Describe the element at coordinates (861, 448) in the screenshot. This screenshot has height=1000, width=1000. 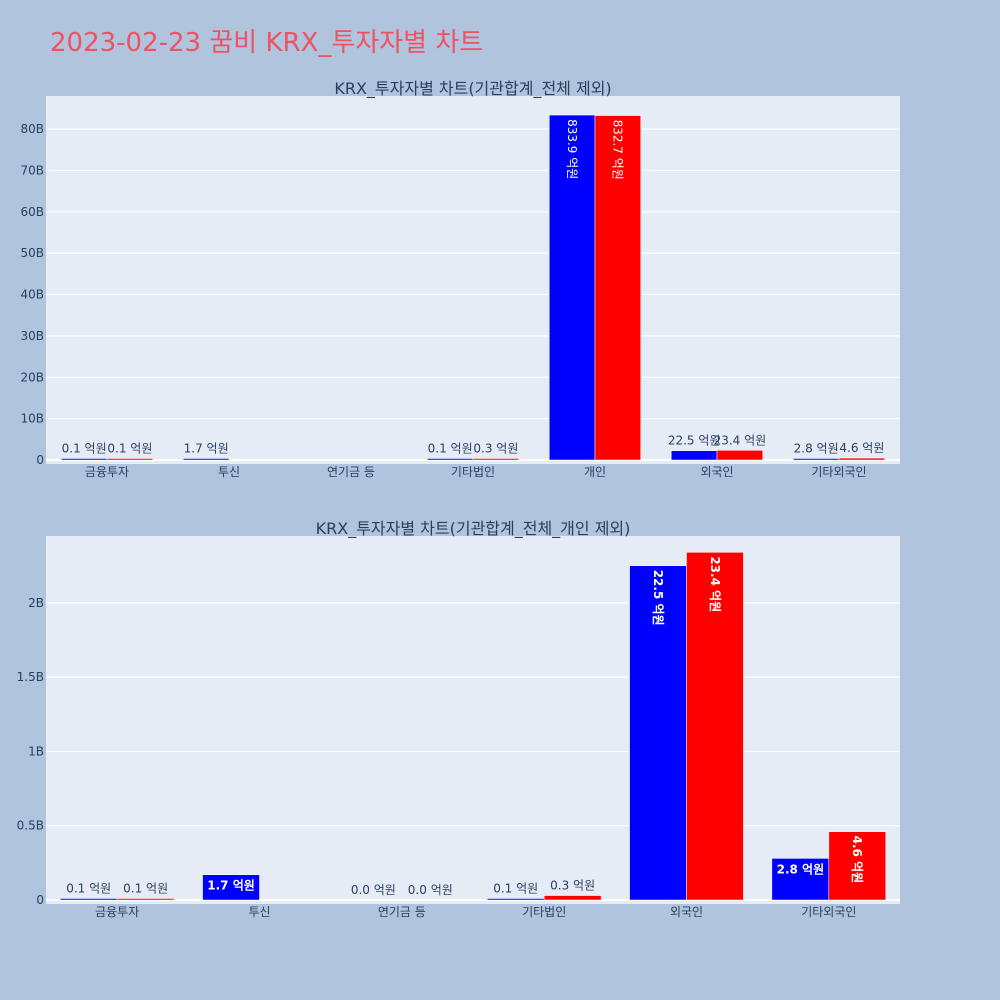
I see `c1-data-label: 4.6 억원` at that location.